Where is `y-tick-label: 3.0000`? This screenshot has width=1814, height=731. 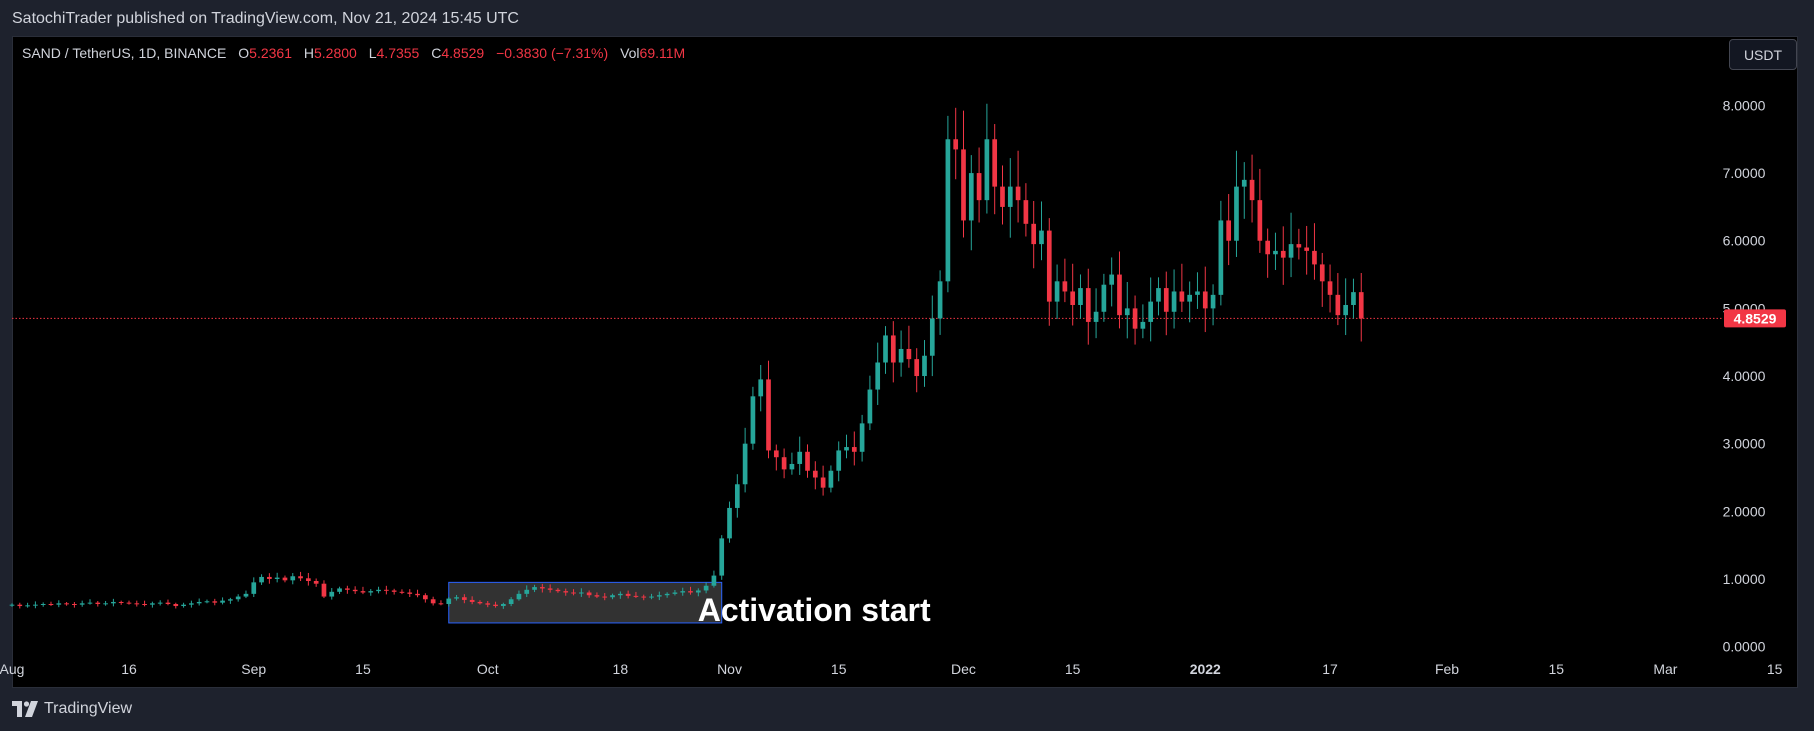 y-tick-label: 3.0000 is located at coordinates (1744, 444).